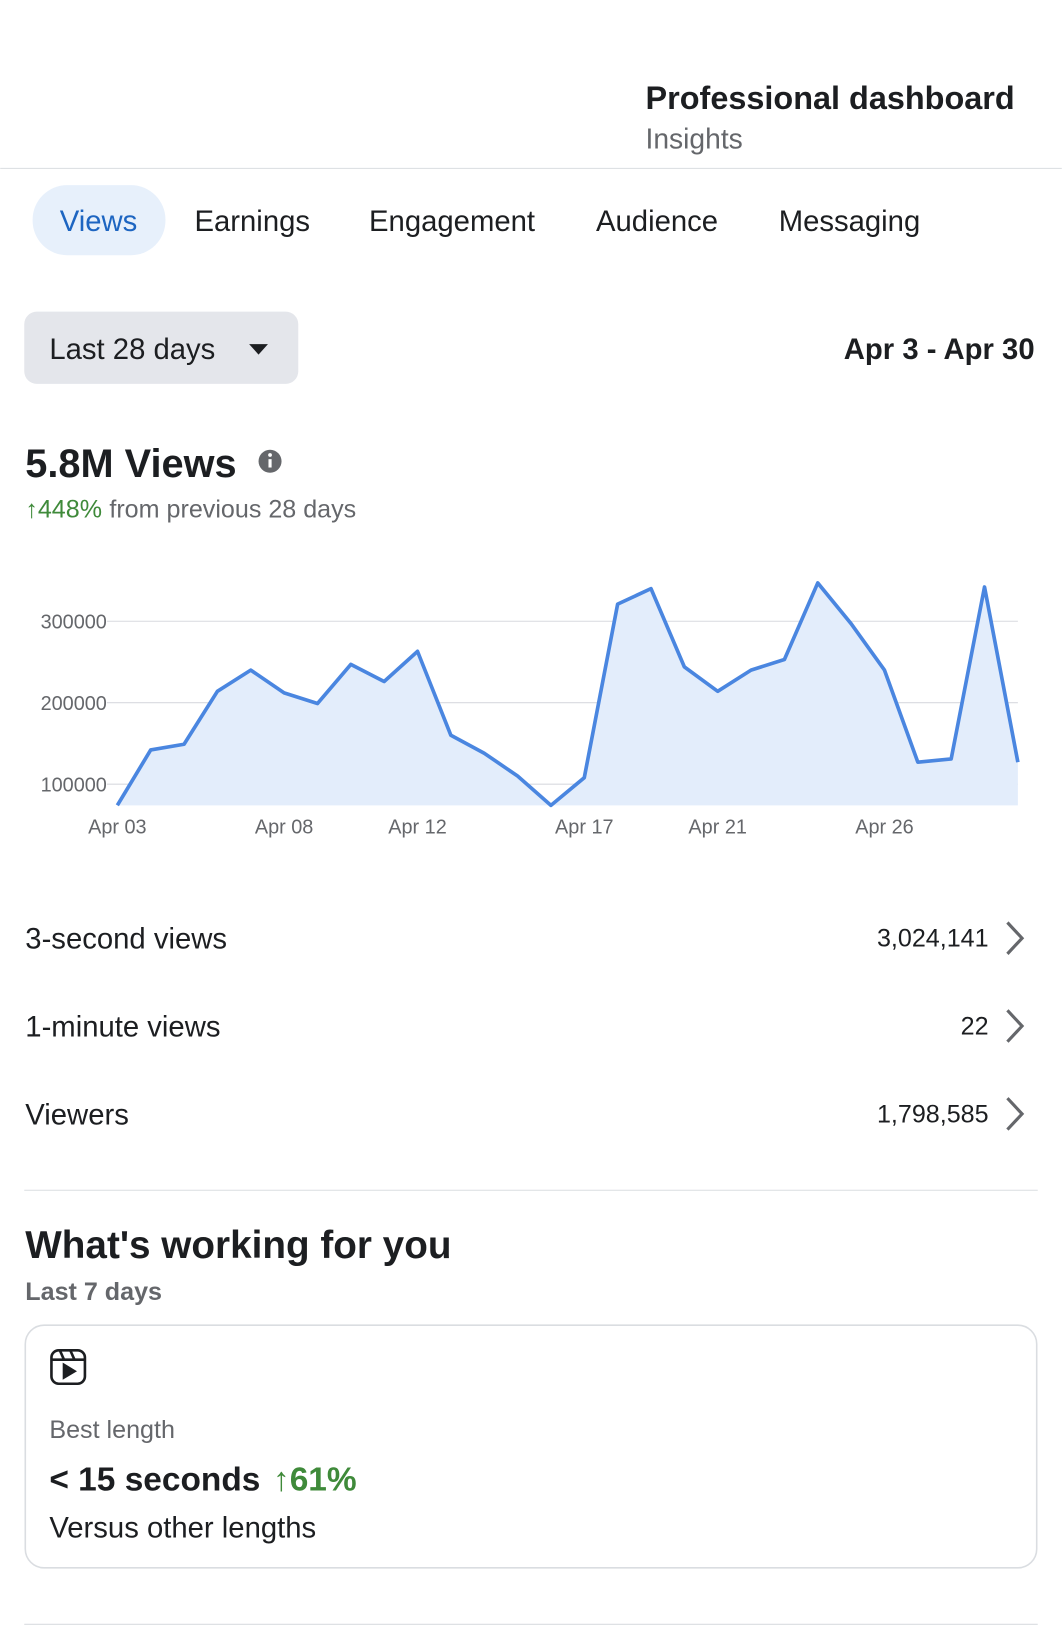 The width and height of the screenshot is (1062, 1640). I want to click on tab: Views, so click(99, 221).